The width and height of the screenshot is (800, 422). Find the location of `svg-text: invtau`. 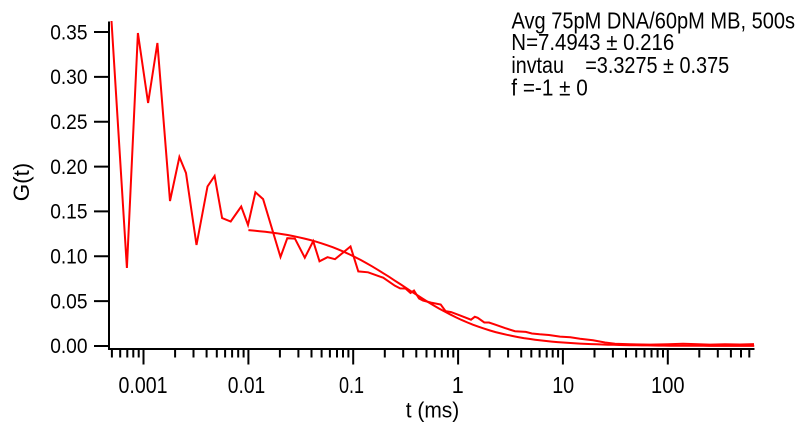

svg-text: invtau is located at coordinates (537, 65).